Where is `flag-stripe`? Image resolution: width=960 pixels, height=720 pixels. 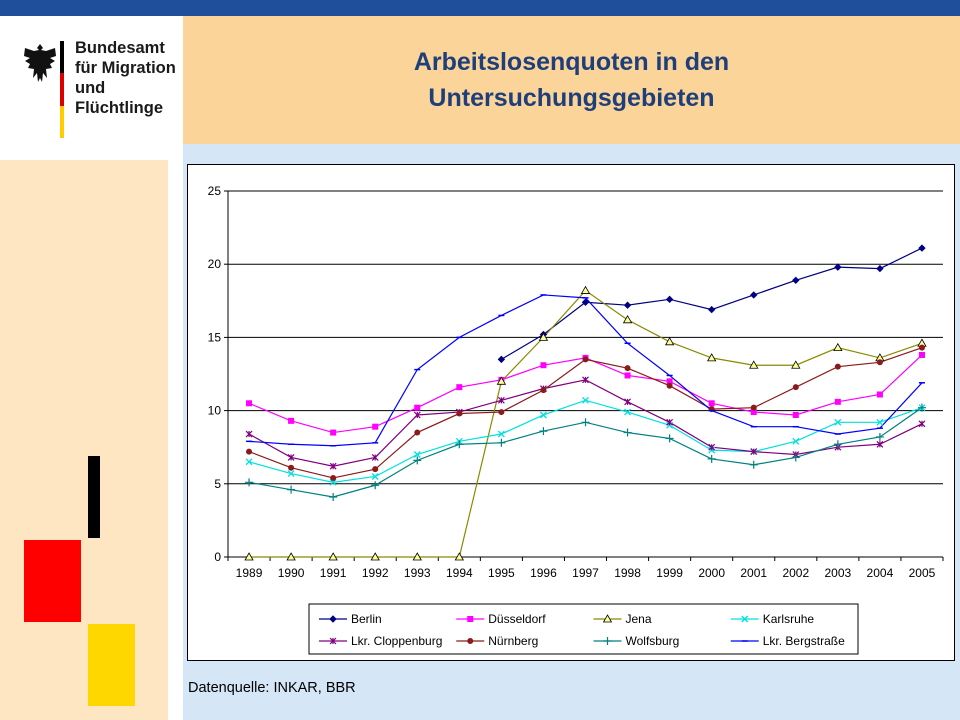
flag-stripe is located at coordinates (62, 90).